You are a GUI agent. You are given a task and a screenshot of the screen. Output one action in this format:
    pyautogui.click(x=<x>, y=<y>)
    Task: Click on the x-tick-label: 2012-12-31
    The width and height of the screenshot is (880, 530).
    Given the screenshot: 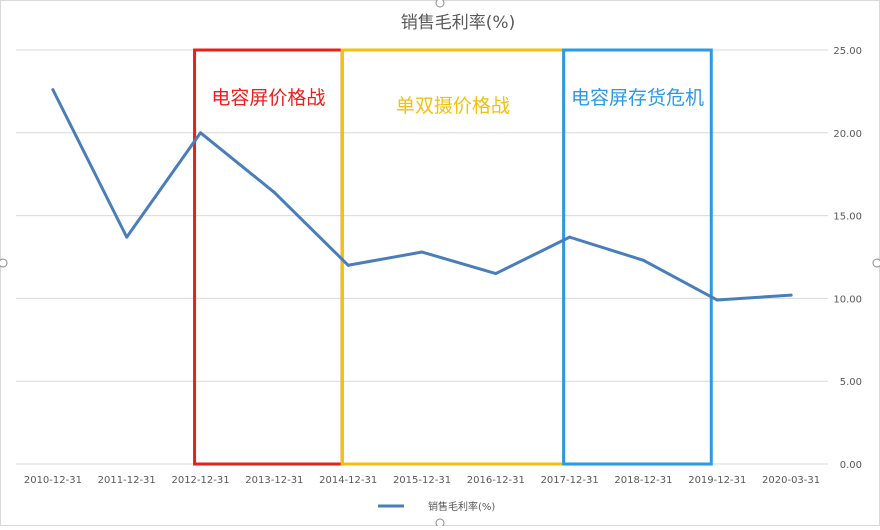 What is the action you would take?
    pyautogui.click(x=200, y=480)
    